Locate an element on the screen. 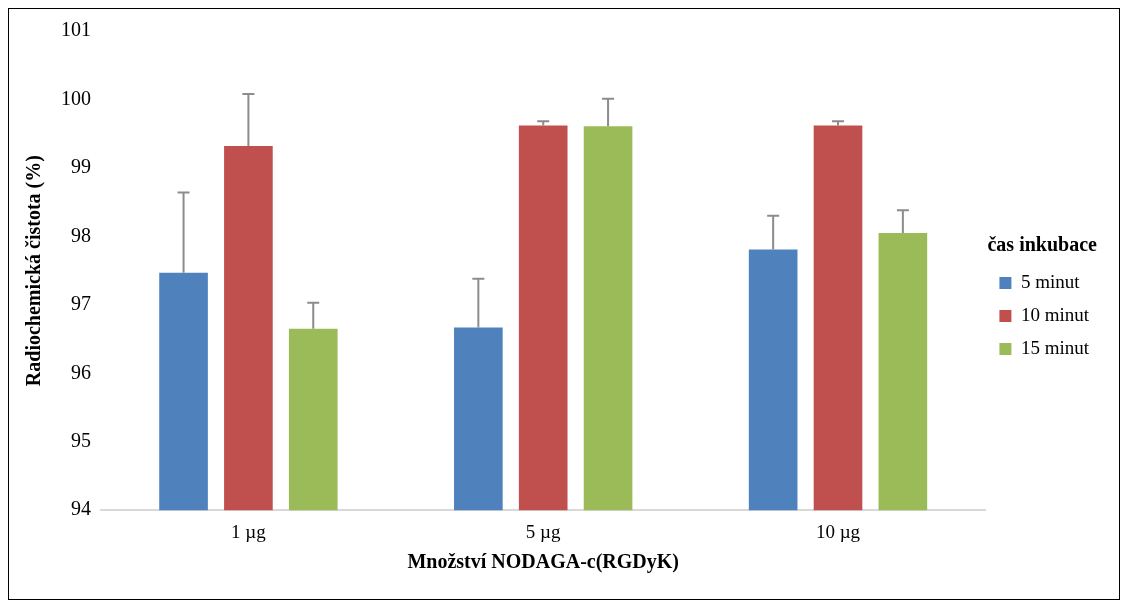 The height and width of the screenshot is (611, 1131). legend-label: 10 minut is located at coordinates (1055, 314).